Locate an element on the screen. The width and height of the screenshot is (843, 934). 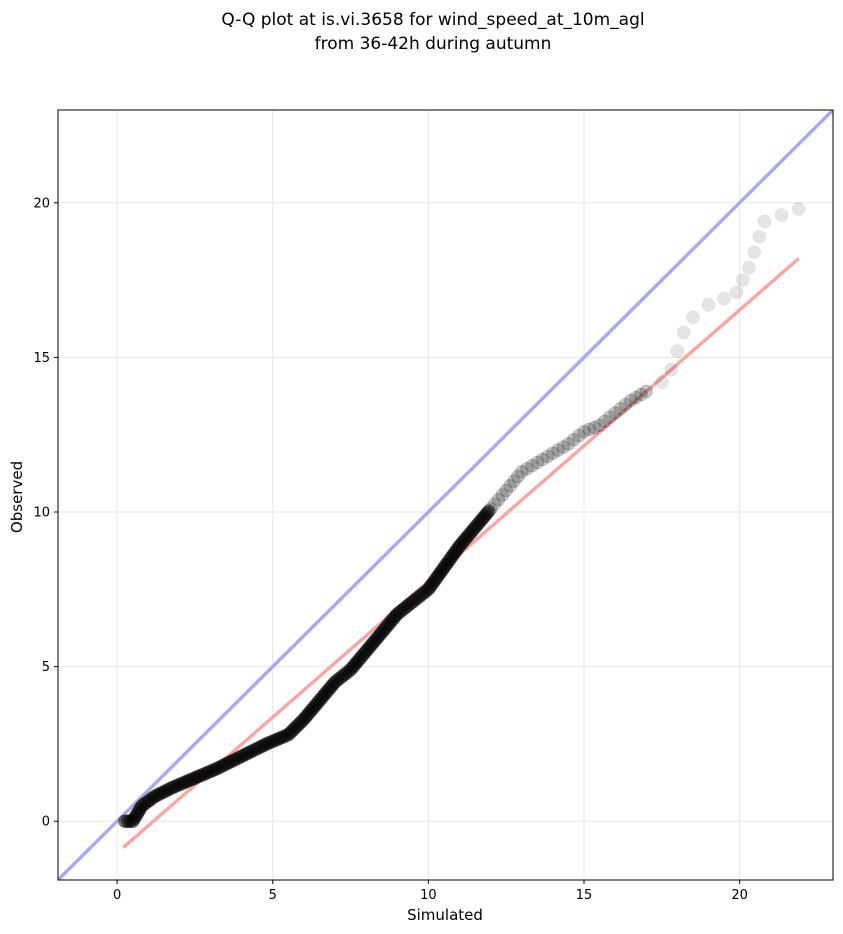
y-axis-label: Observed is located at coordinates (17, 497).